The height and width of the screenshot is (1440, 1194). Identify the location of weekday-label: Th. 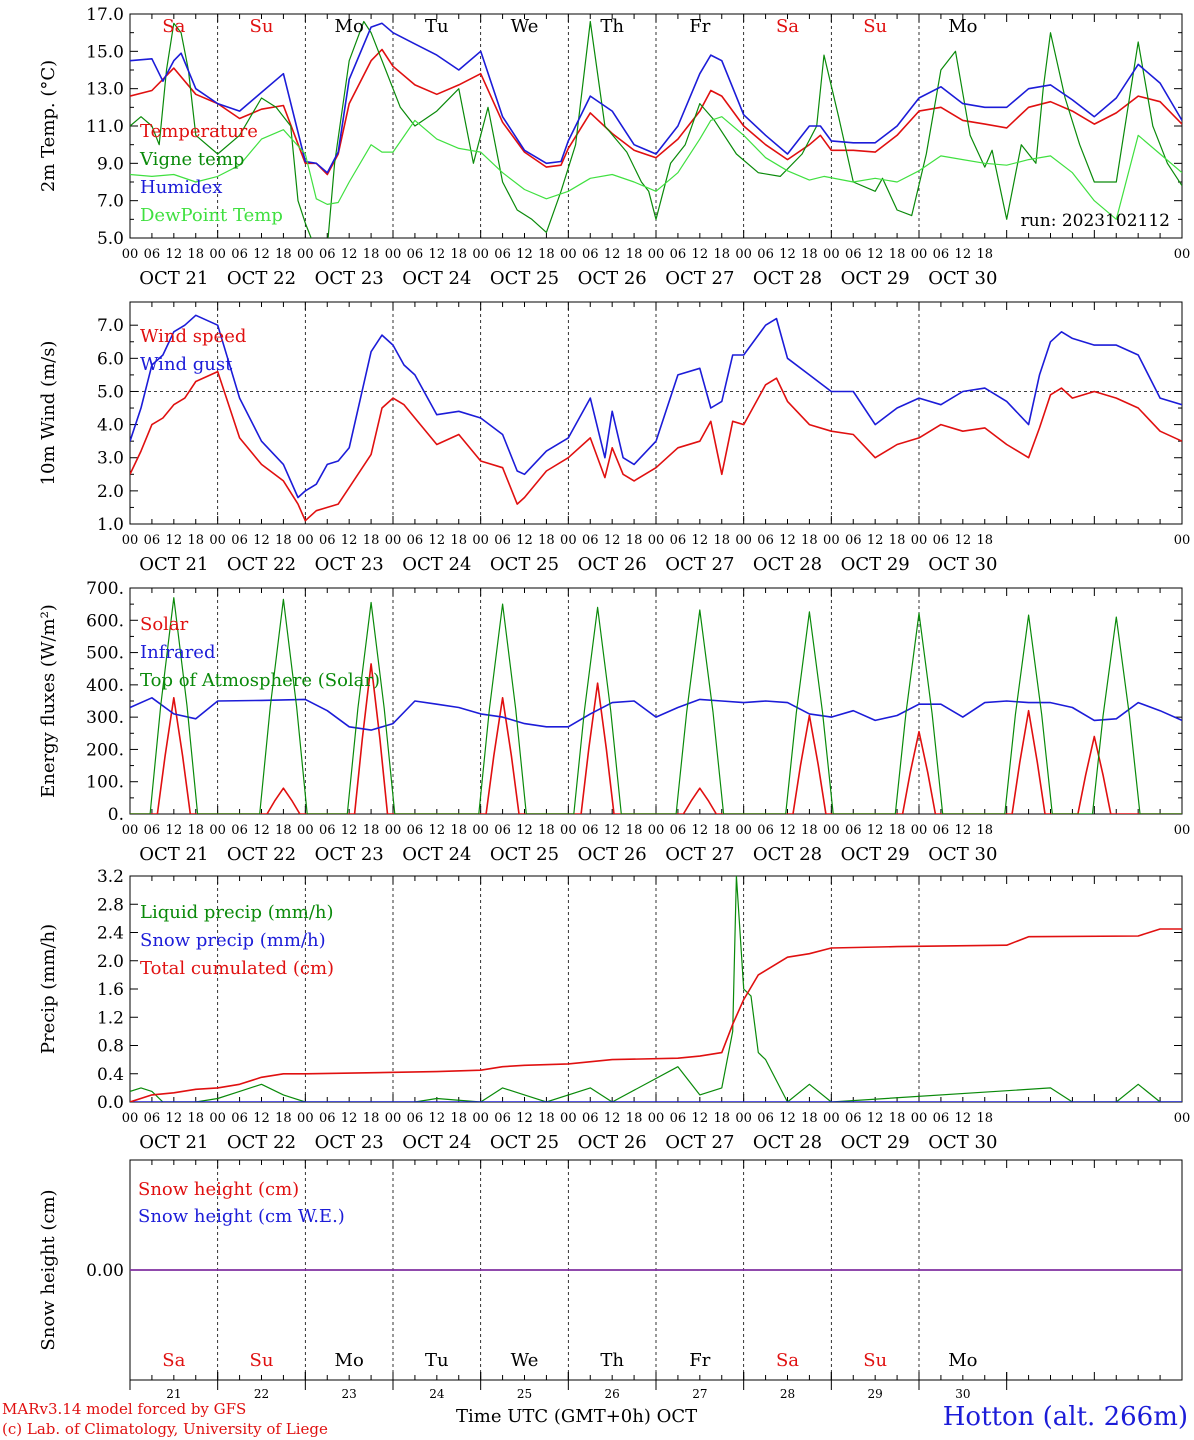
(612, 26).